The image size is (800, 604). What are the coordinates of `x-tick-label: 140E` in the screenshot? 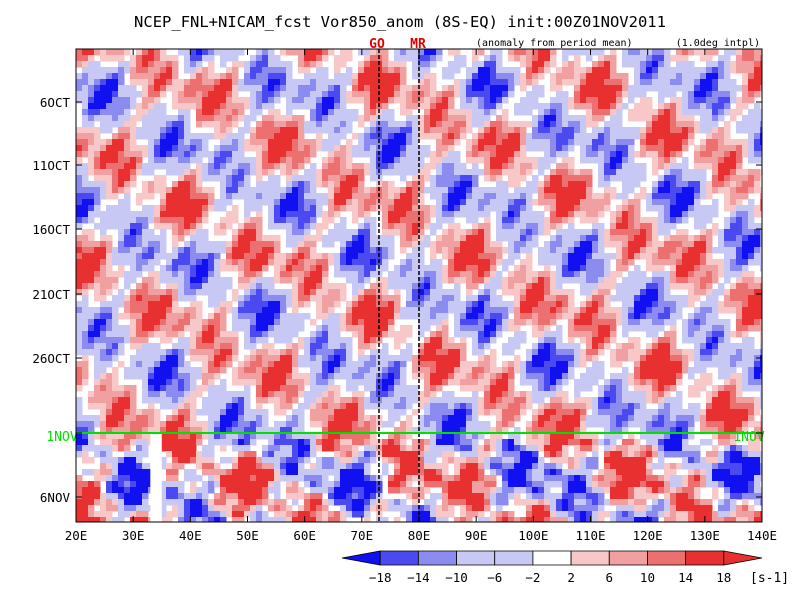 It's located at (762, 535).